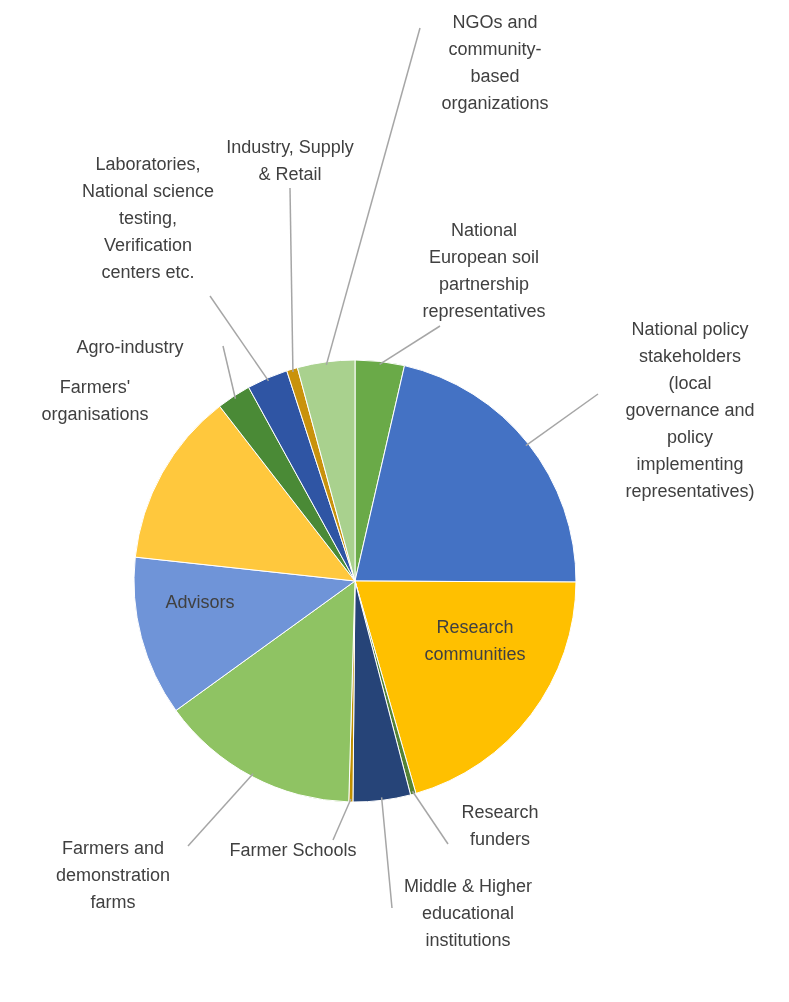 This screenshot has height=1002, width=789. Describe the element at coordinates (113, 875) in the screenshot. I see `slice-label: Farmers and demonstration farms` at that location.